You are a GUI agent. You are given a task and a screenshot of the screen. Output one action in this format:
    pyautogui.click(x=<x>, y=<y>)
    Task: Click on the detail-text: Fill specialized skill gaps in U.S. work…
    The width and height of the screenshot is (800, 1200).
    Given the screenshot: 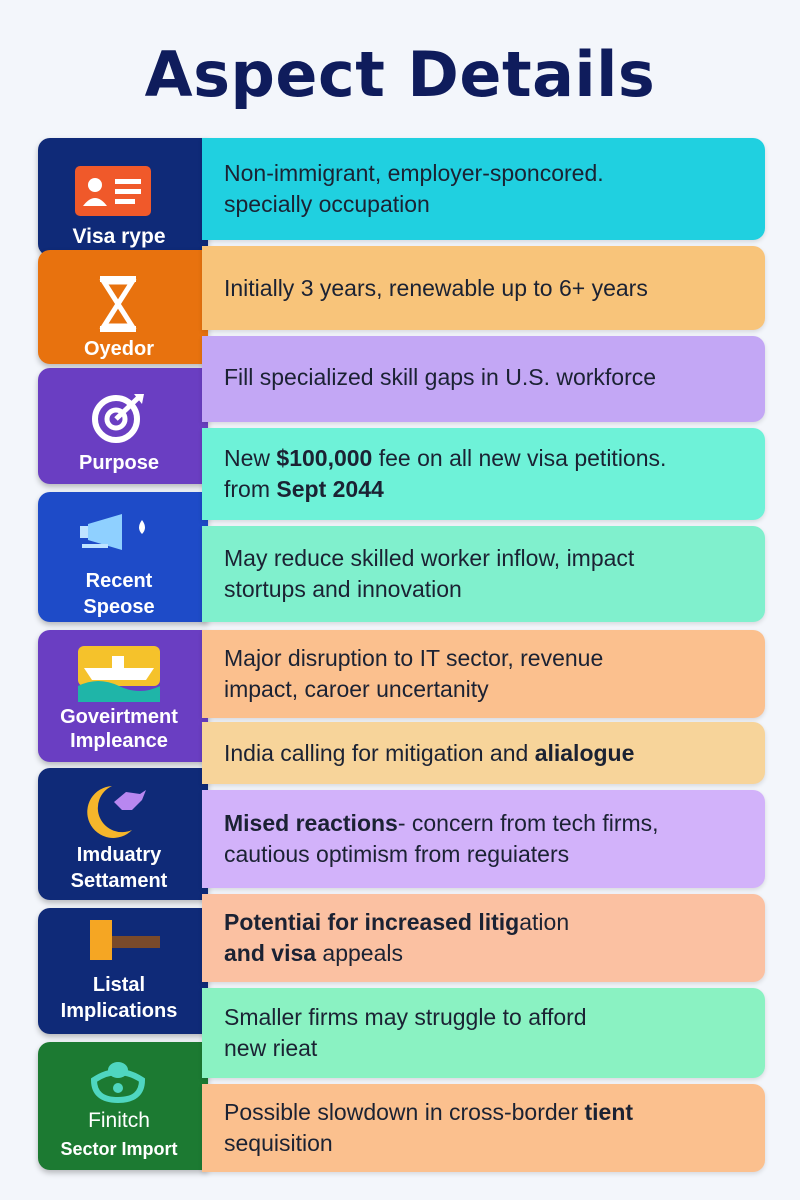 What is the action you would take?
    pyautogui.click(x=440, y=376)
    